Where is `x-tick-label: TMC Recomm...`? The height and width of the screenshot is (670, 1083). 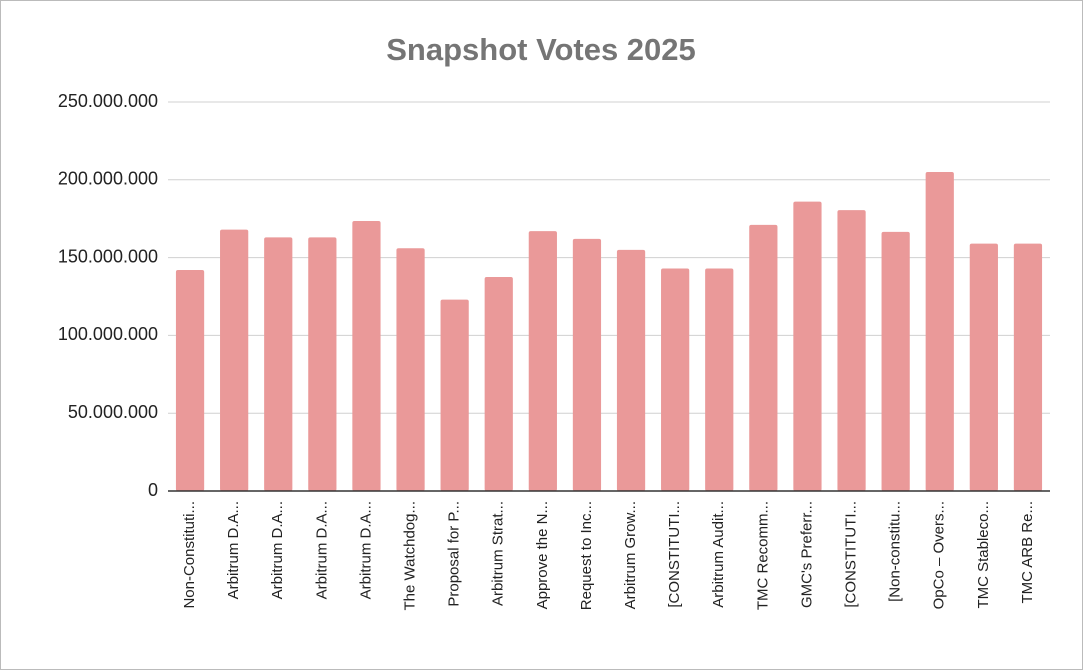
x-tick-label: TMC Recomm... is located at coordinates (762, 555).